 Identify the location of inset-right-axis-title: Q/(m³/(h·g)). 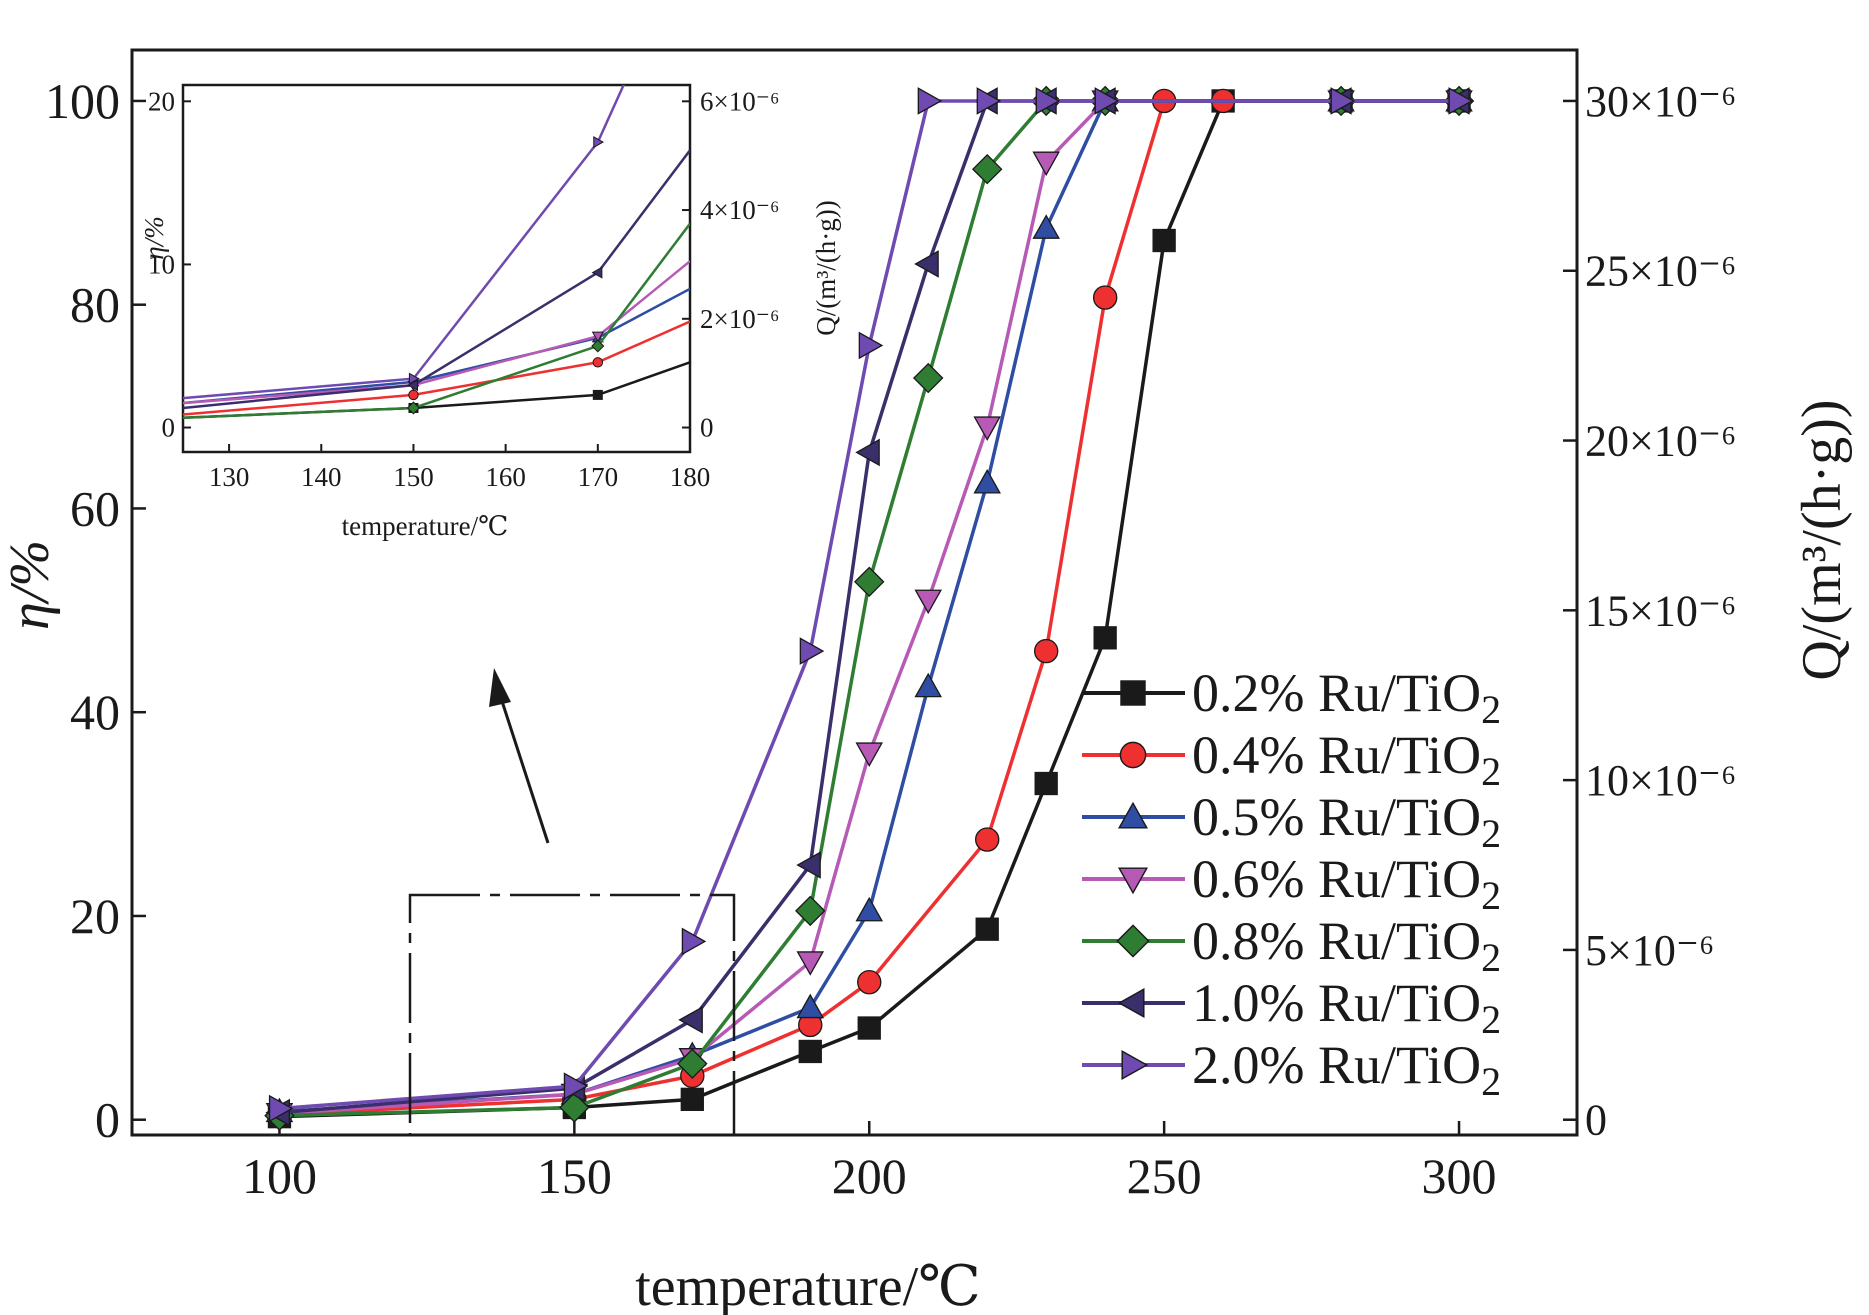
(826, 268).